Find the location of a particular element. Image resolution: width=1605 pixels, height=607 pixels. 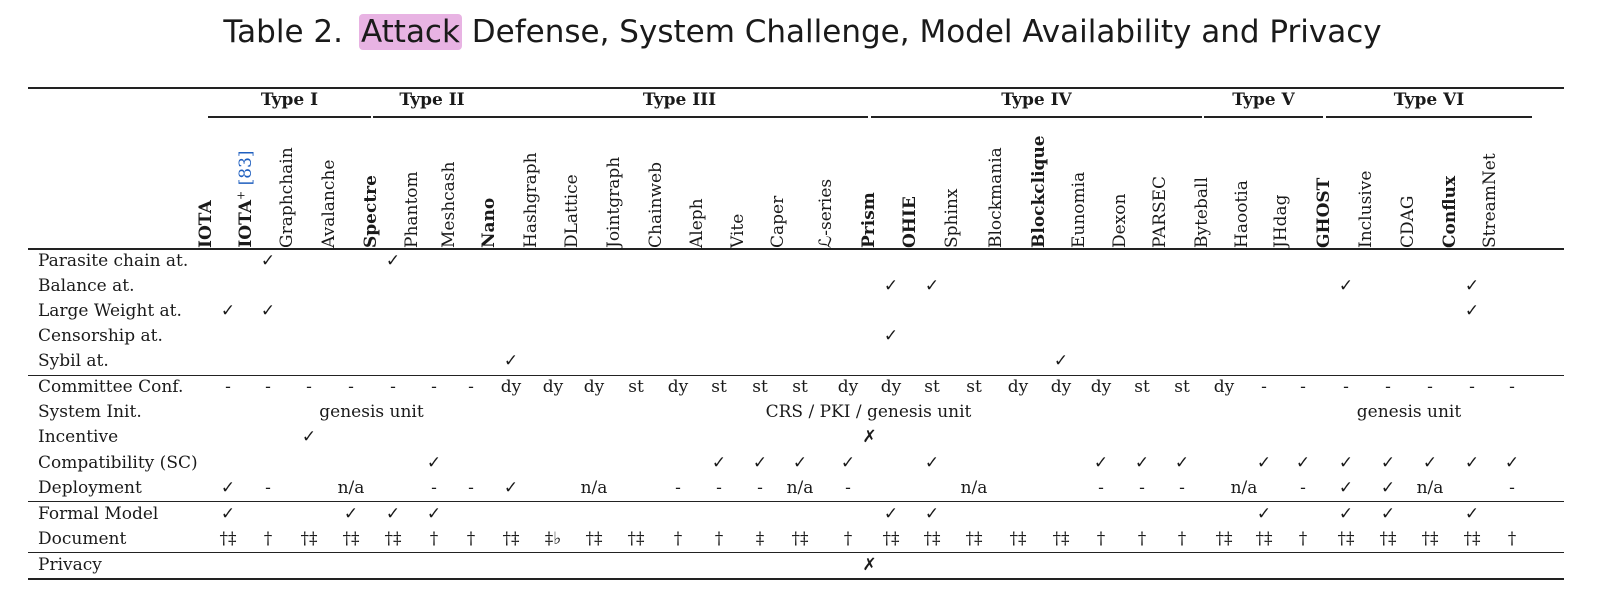

column-header-text: Spectre is located at coordinates (371, 211).